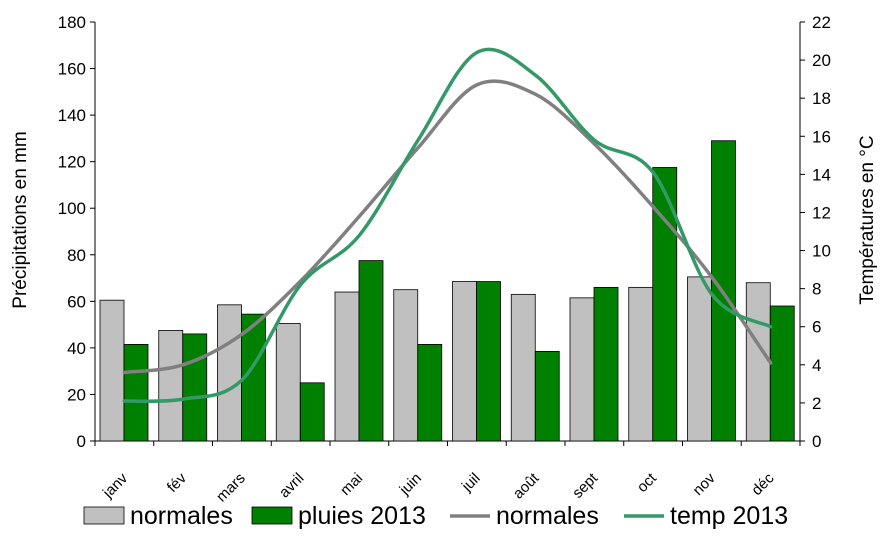 The height and width of the screenshot is (542, 889). I want to click on y-right-tick-label: 2, so click(816, 403).